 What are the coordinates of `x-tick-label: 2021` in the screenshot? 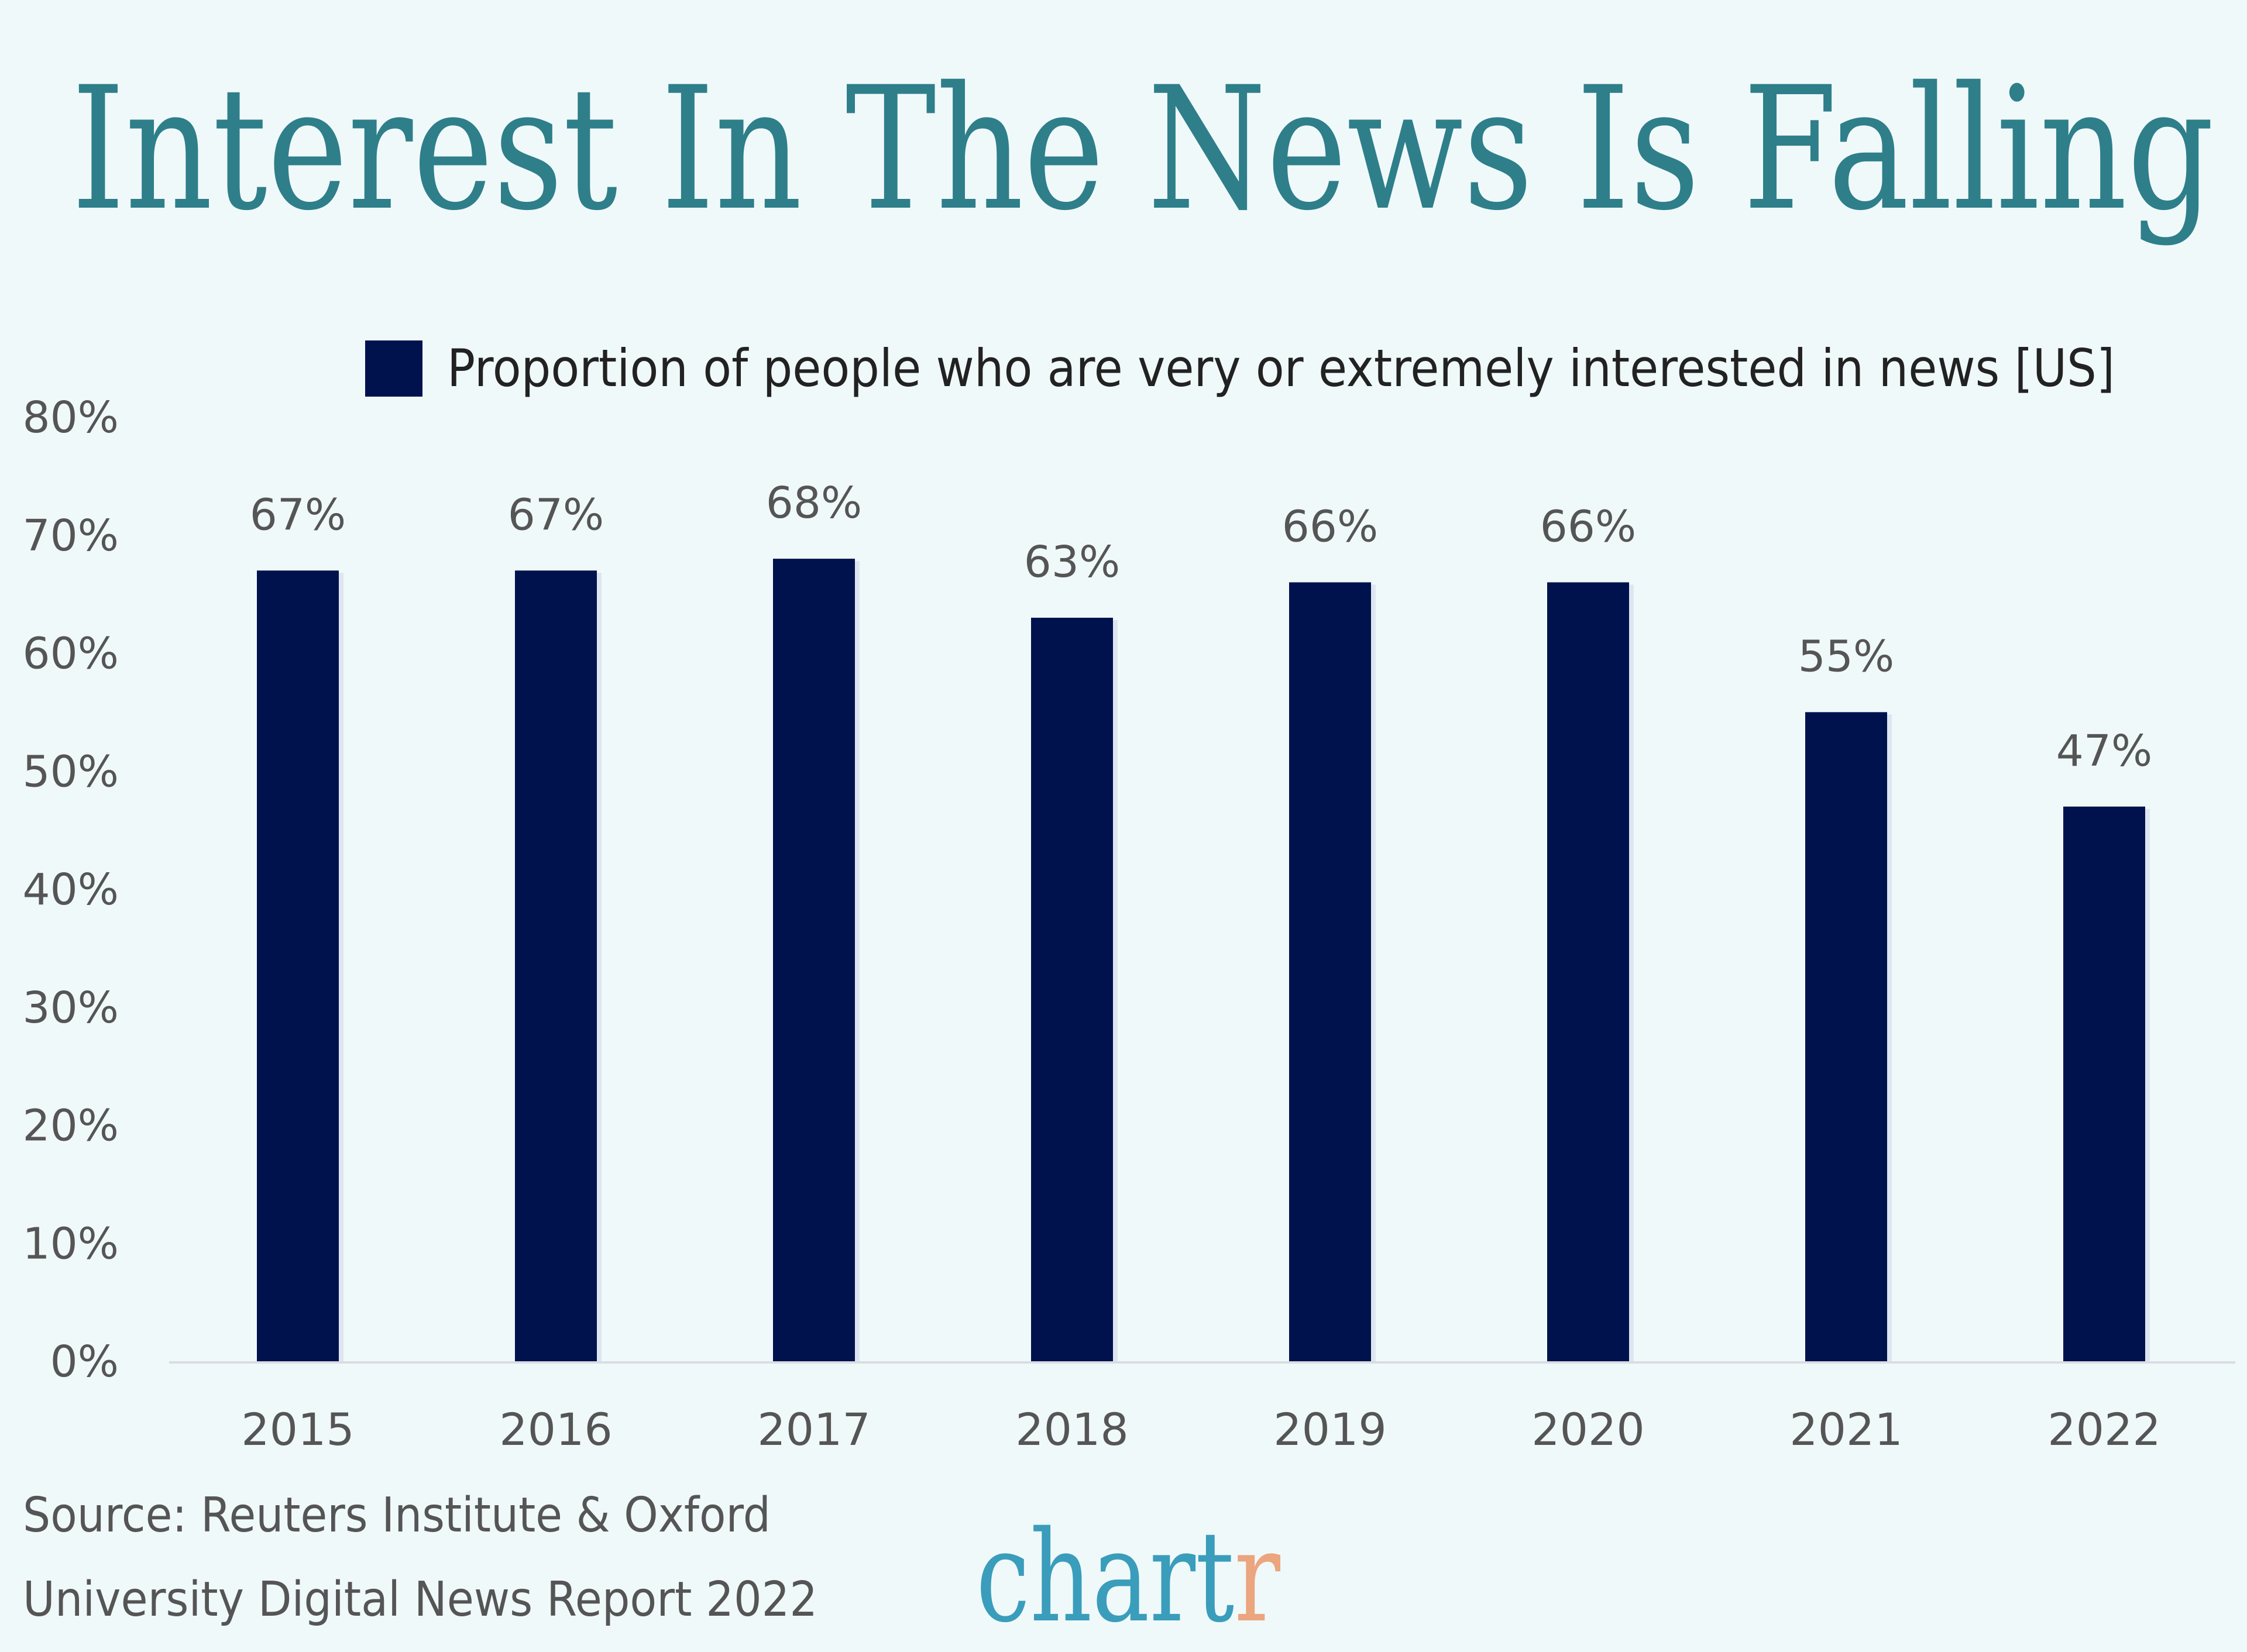 It's located at (1846, 1429).